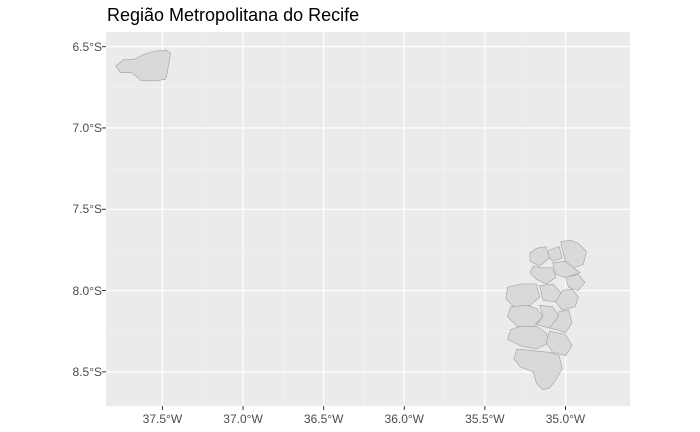  Describe the element at coordinates (87, 371) in the screenshot. I see `y-tick-label: 8.5°S` at that location.